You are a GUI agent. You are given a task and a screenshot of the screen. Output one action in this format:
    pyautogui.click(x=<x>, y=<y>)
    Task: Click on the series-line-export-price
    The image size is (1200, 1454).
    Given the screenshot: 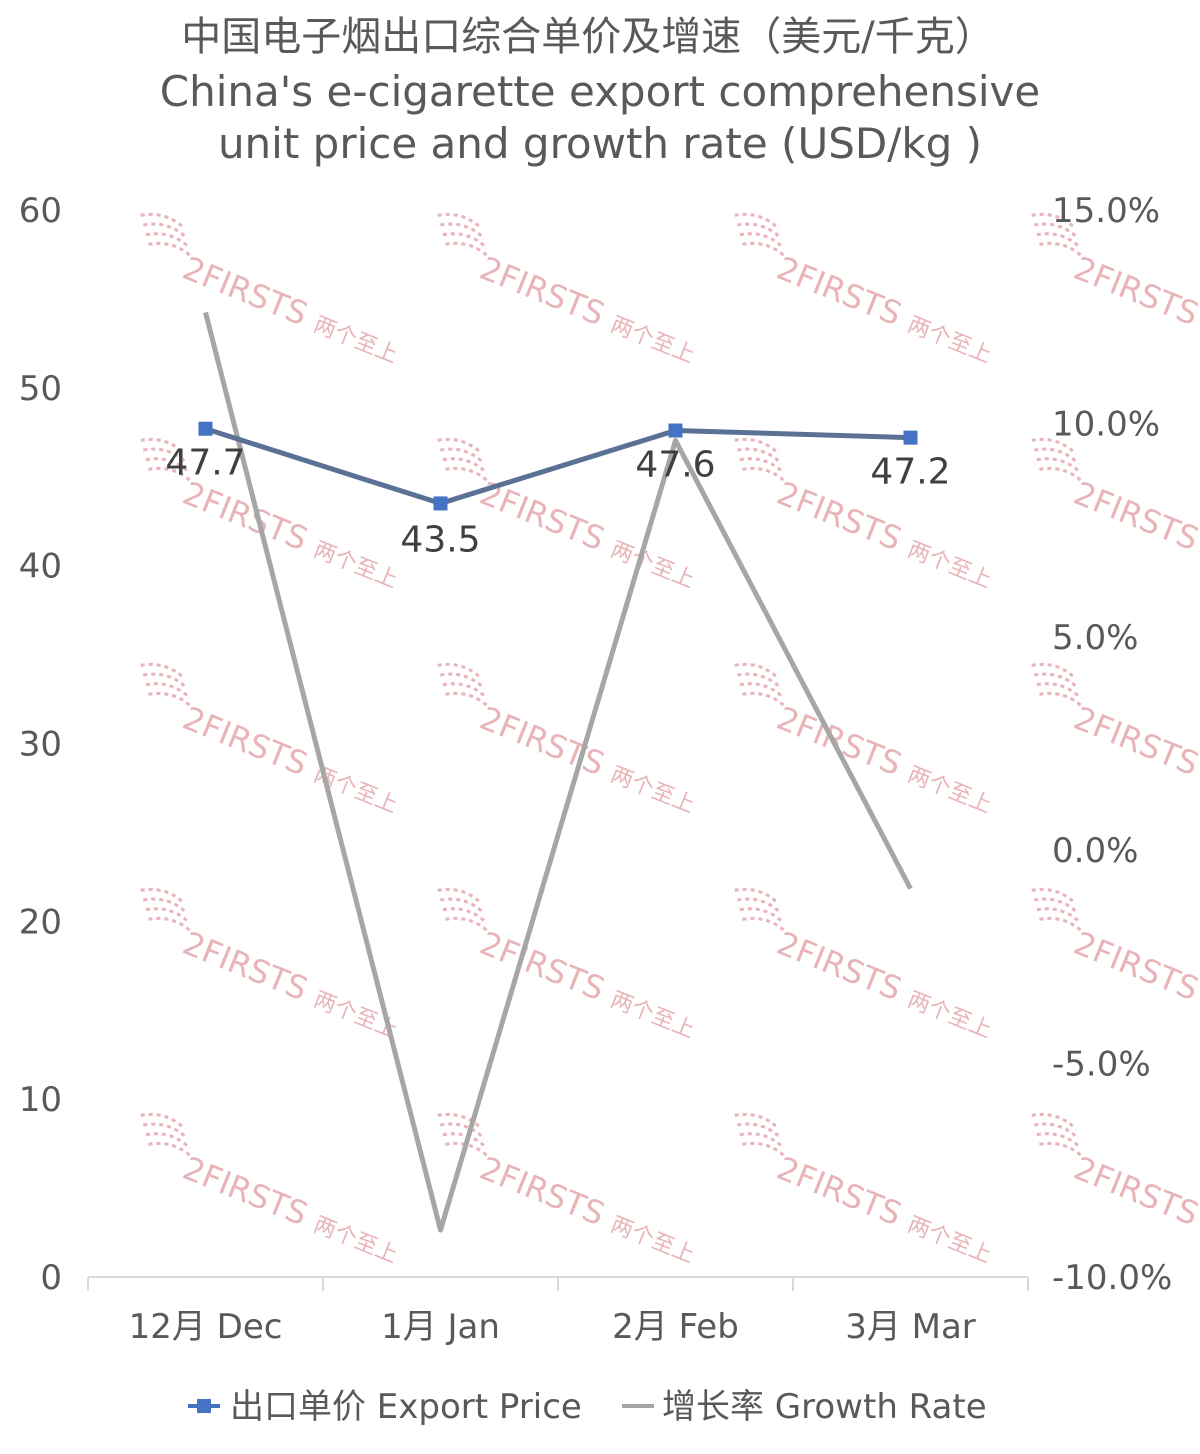 What is the action you would take?
    pyautogui.click(x=557, y=466)
    